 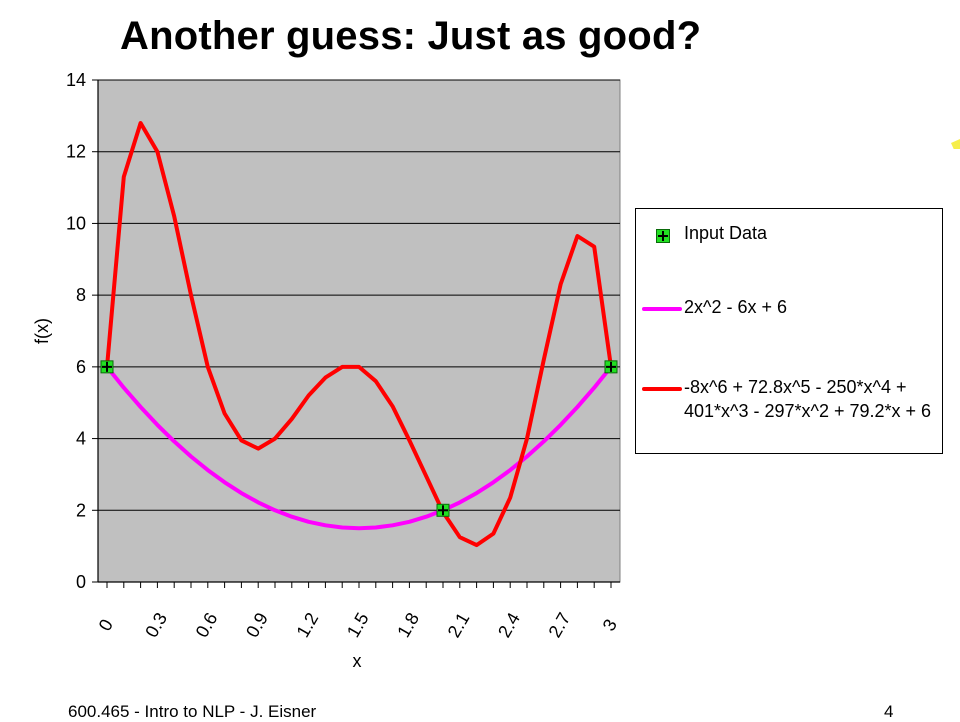 I want to click on marker-layer, so click(x=359, y=438).